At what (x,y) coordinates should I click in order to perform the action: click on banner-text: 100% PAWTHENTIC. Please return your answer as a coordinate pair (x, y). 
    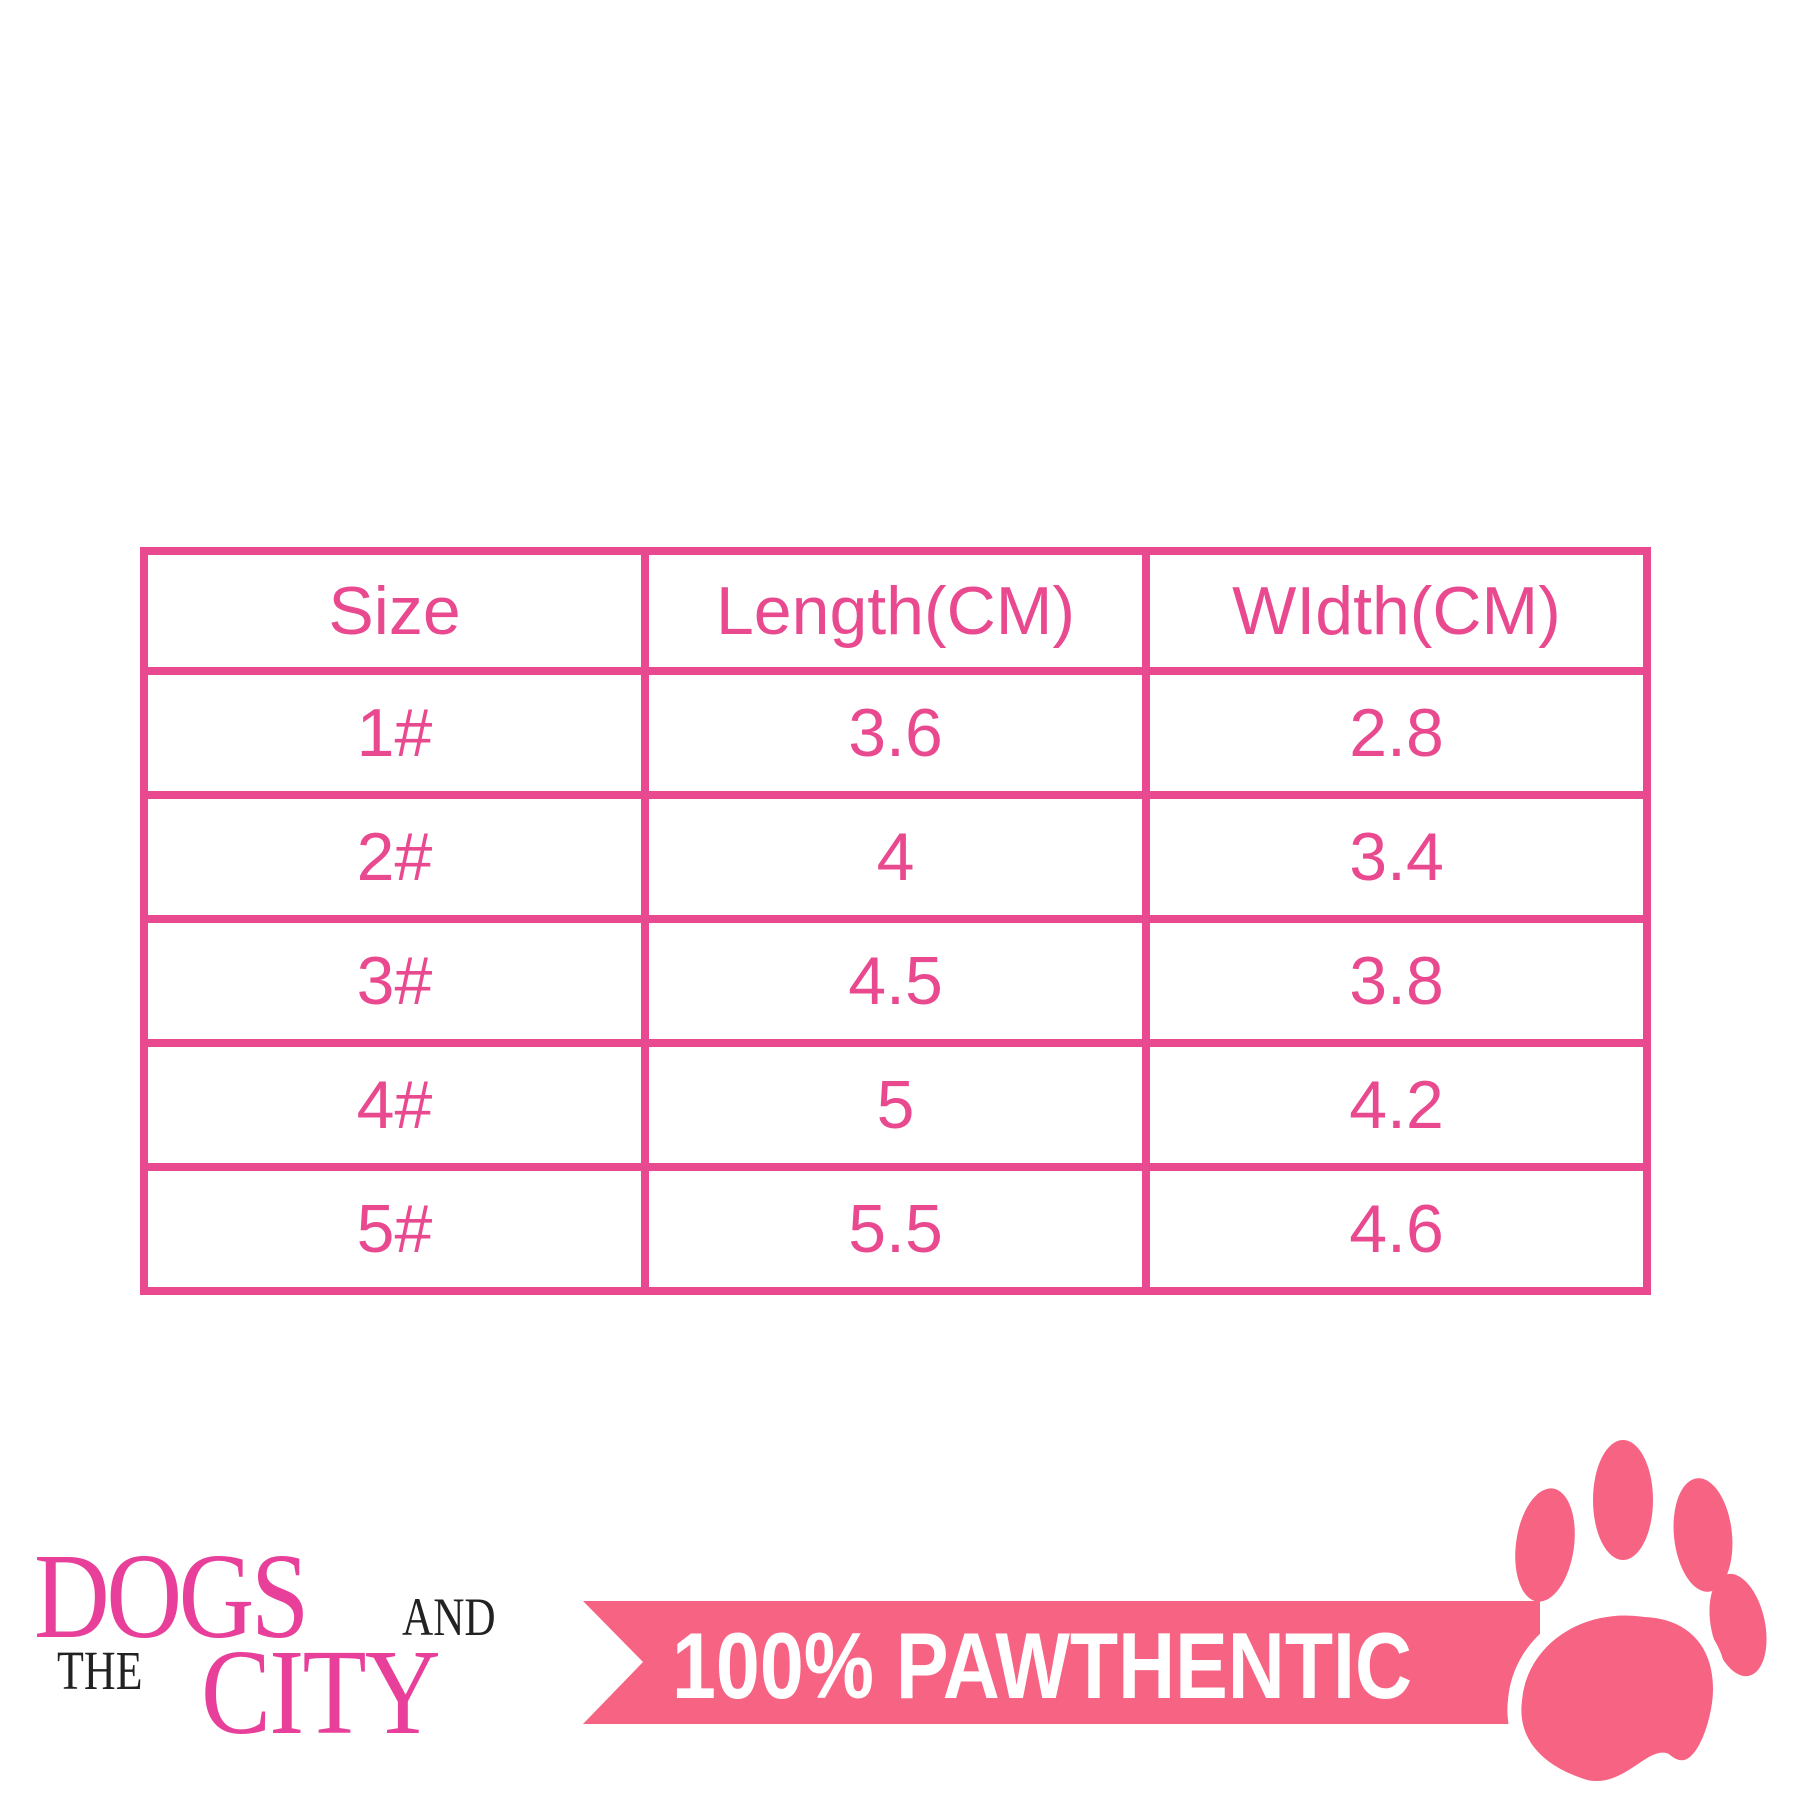
    Looking at the image, I should click on (1042, 1665).